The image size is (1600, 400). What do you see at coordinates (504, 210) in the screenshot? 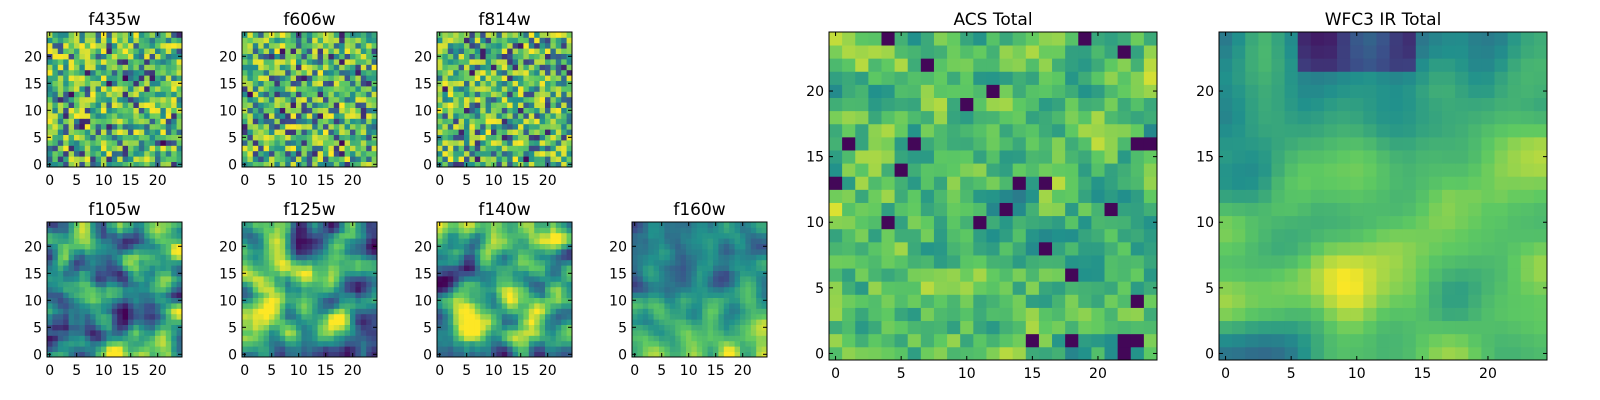
I see `panel-title: f140w` at bounding box center [504, 210].